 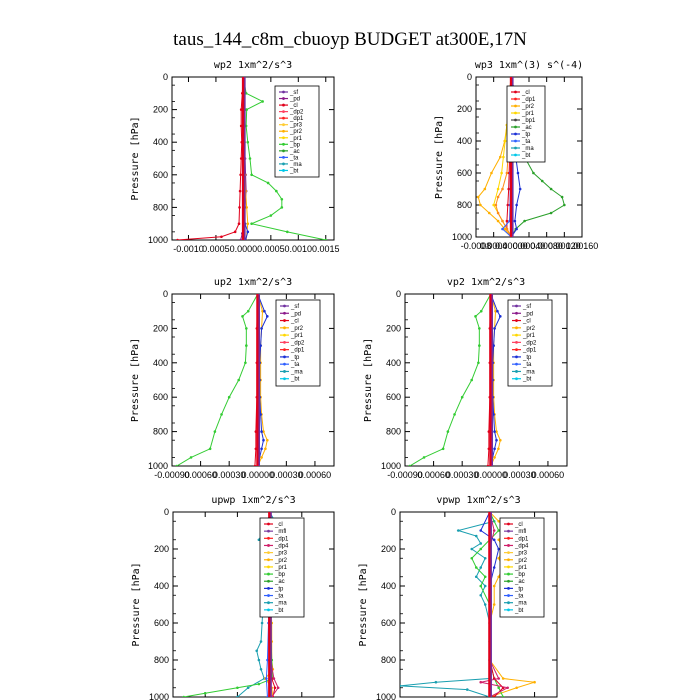 What do you see at coordinates (217, 380) in the screenshot?
I see `series-line-dp1` at bounding box center [217, 380].